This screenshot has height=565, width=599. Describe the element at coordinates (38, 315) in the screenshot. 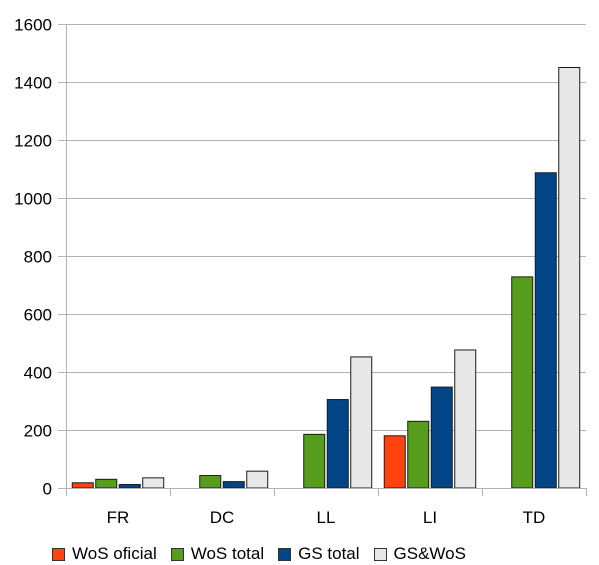

I see `y-tick-label: 600` at that location.